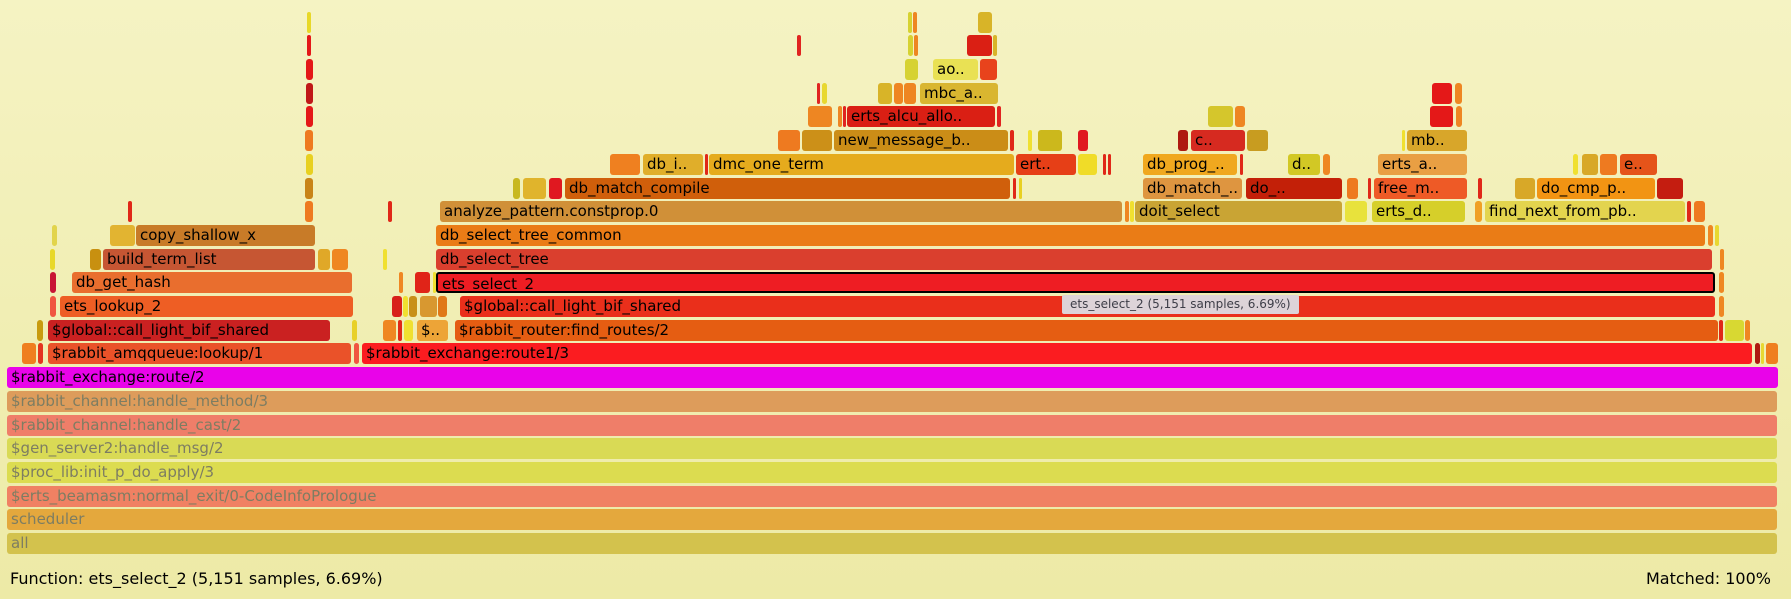 The image size is (1791, 599). What do you see at coordinates (1422, 164) in the screenshot?
I see `flame-frame-erts-a: erts_a..` at bounding box center [1422, 164].